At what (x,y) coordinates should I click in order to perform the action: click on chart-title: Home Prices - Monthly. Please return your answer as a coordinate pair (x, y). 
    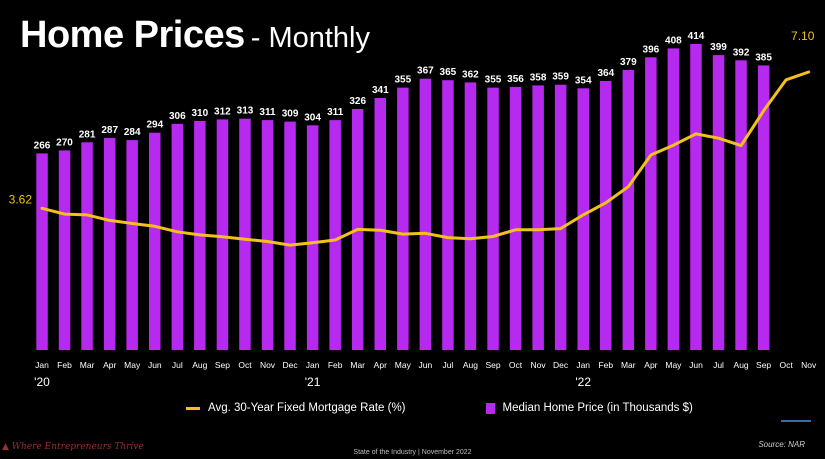
    Looking at the image, I should click on (195, 35).